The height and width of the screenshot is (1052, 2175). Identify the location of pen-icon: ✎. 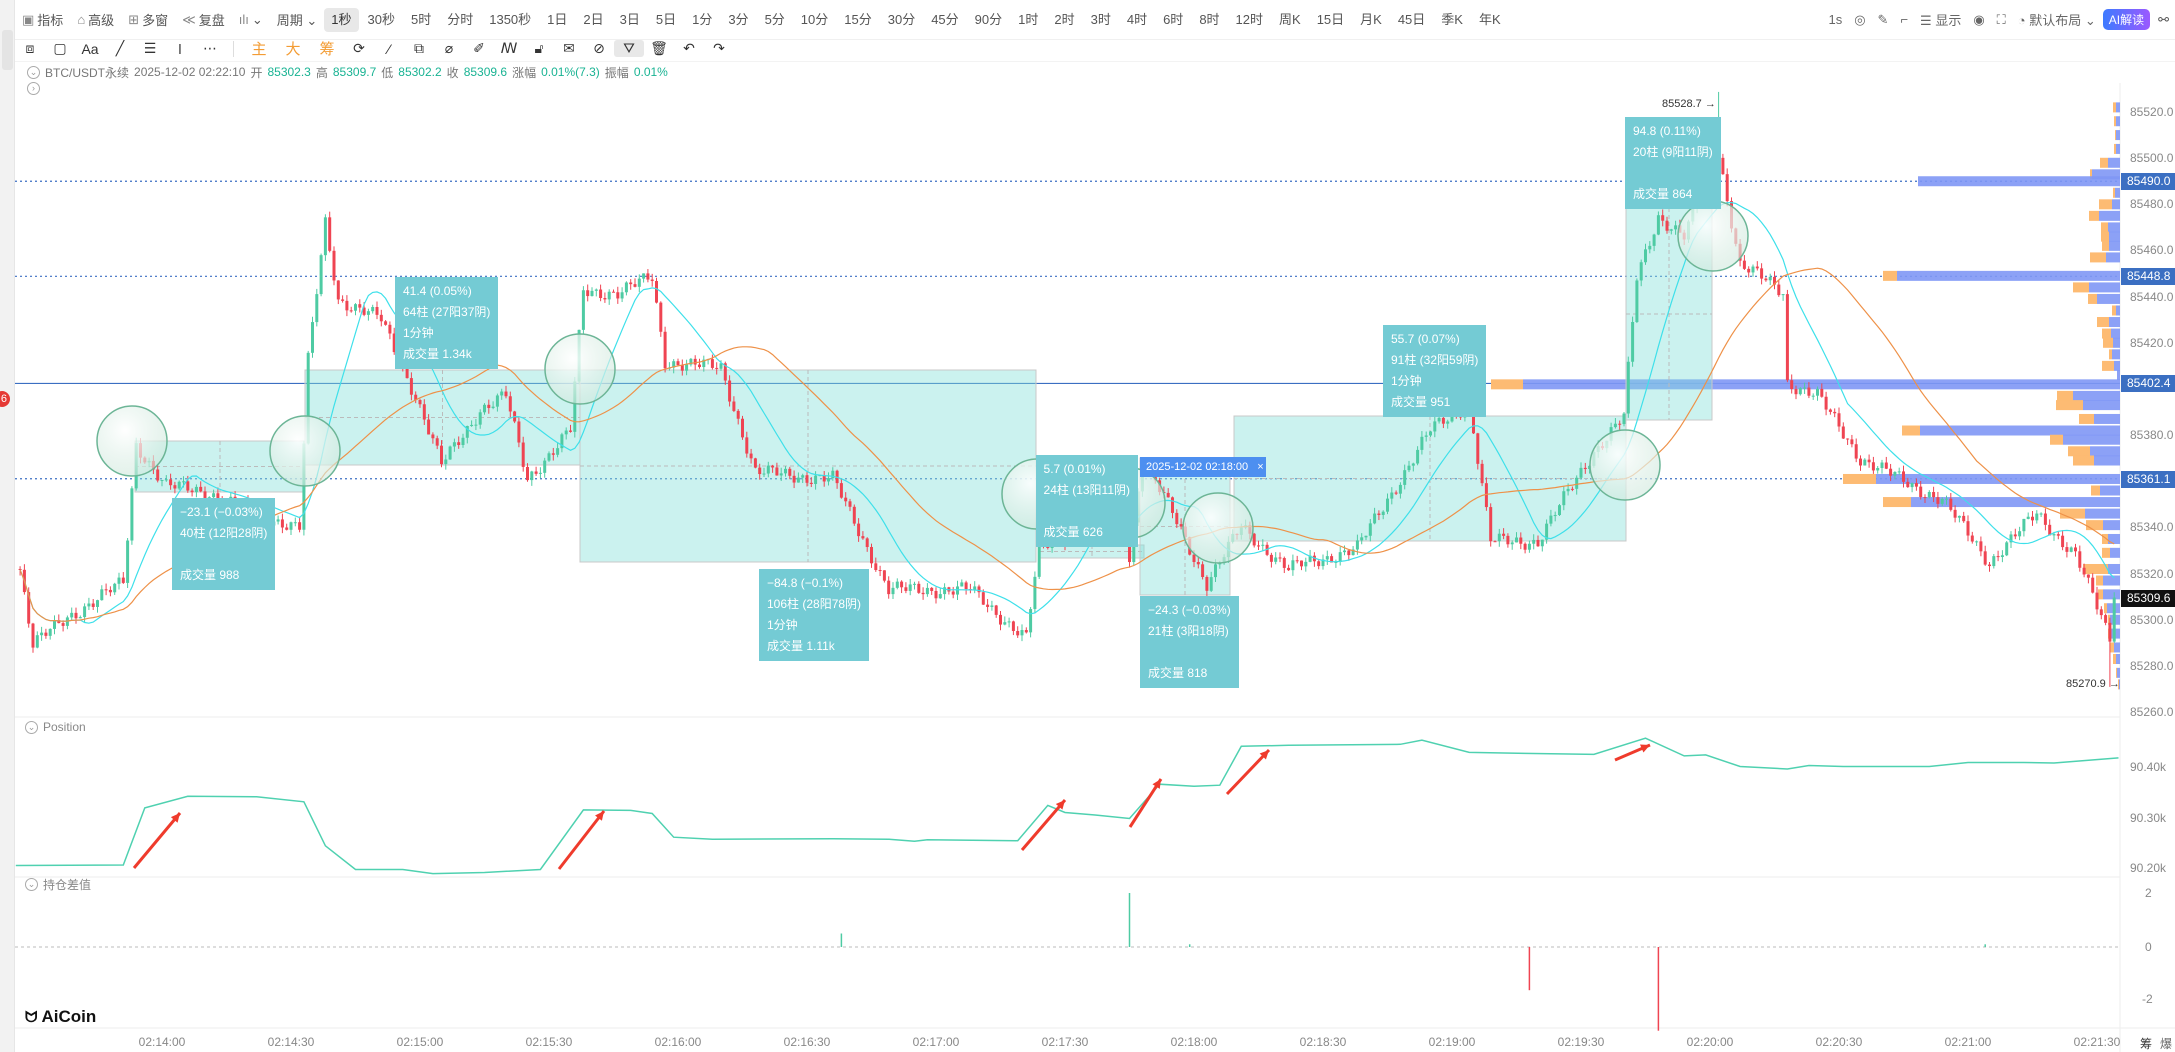
(1883, 19).